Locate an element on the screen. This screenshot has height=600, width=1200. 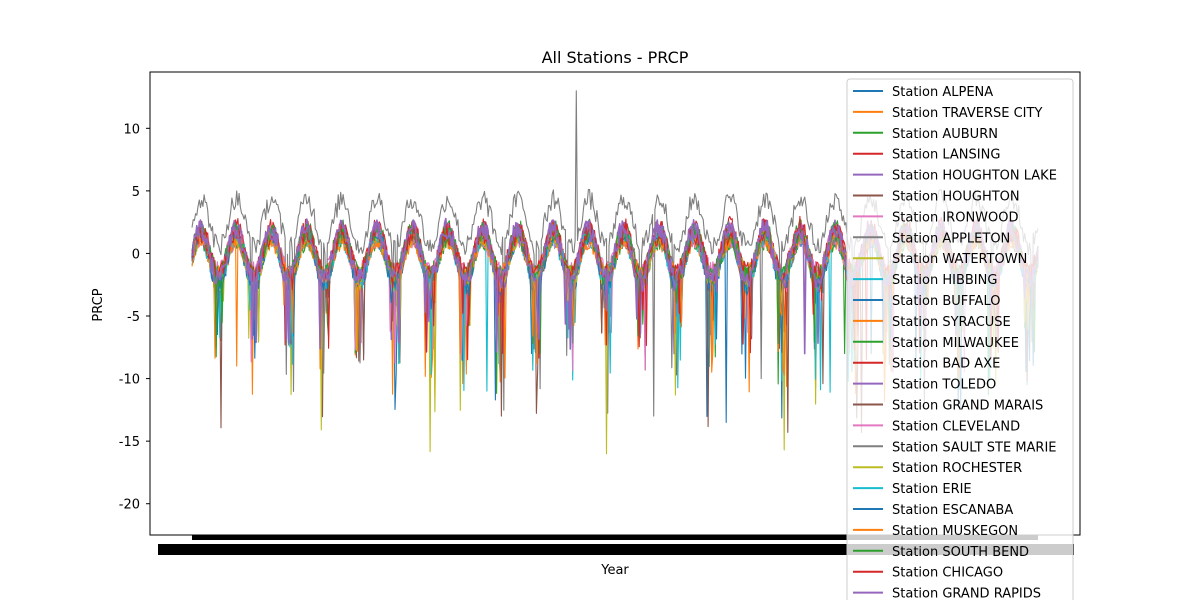
legend-label: Station CHICAGO is located at coordinates (947, 573).